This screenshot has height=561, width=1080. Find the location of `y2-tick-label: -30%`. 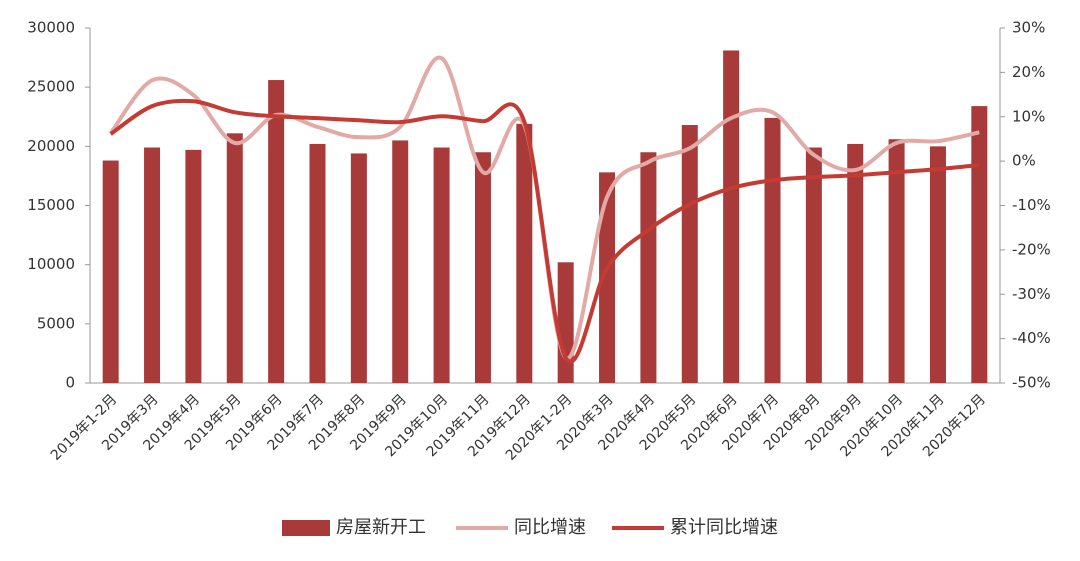

y2-tick-label: -30% is located at coordinates (1031, 294).